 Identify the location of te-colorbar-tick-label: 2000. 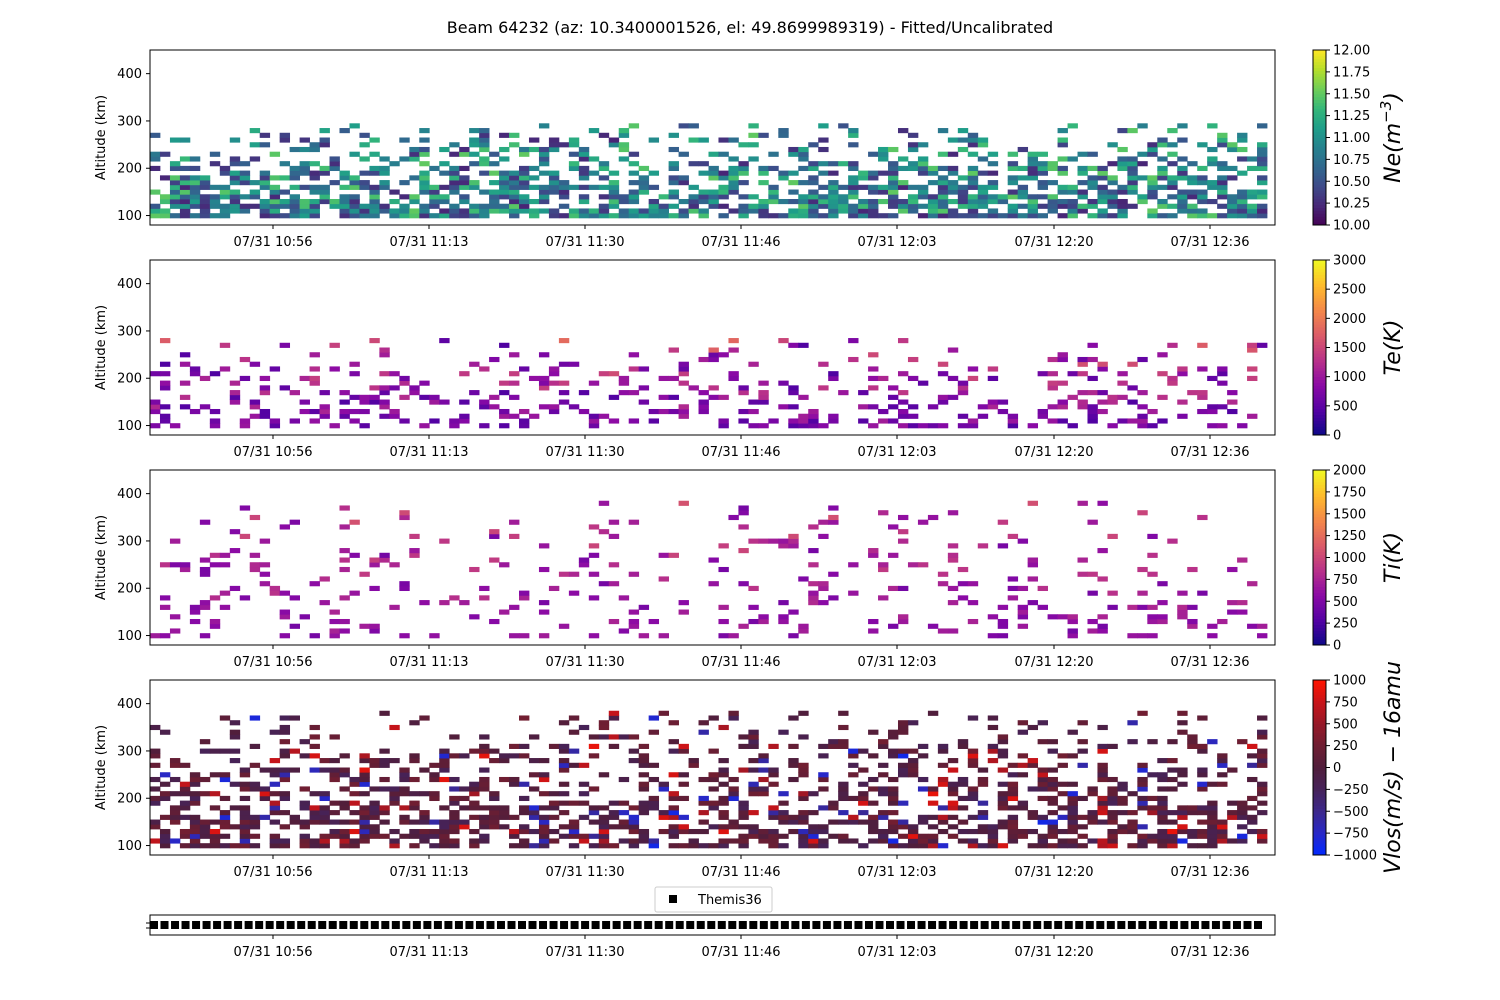
(1349, 319).